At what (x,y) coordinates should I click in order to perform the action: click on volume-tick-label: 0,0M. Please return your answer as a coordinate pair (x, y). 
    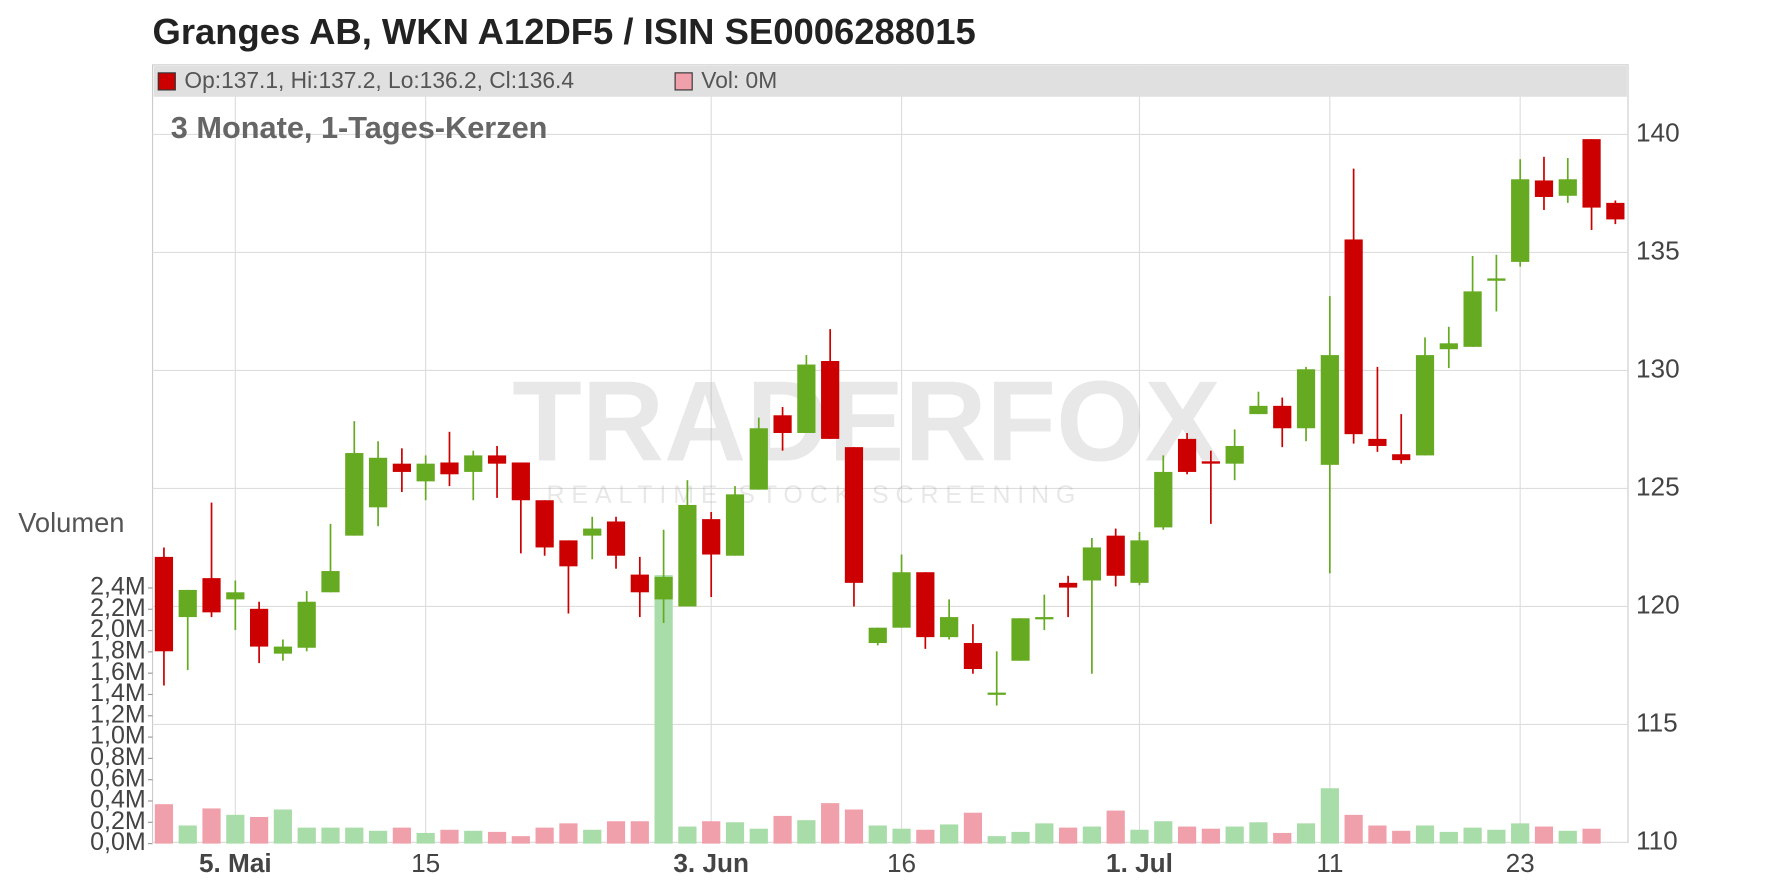
    Looking at the image, I should click on (118, 842).